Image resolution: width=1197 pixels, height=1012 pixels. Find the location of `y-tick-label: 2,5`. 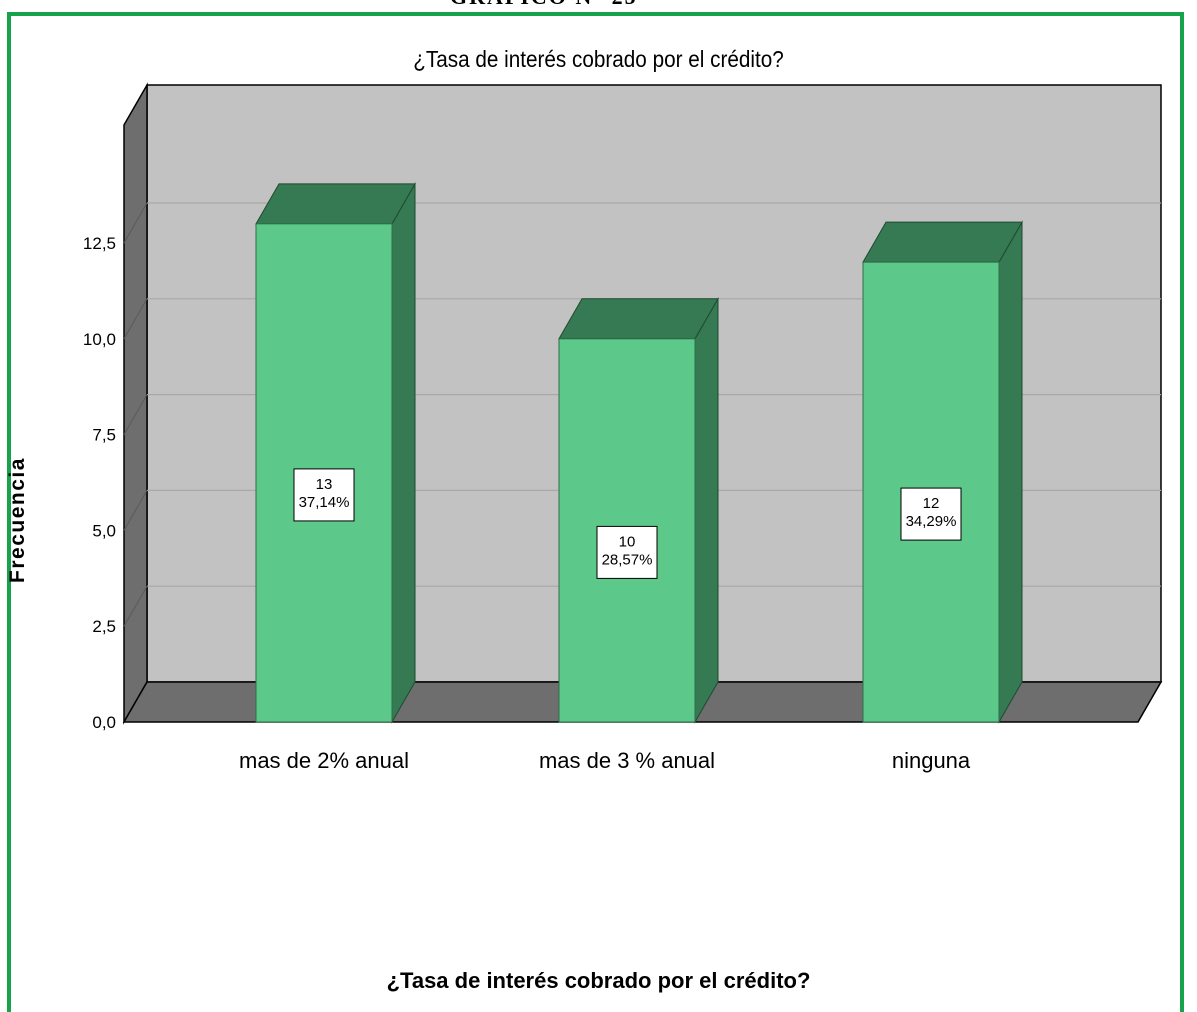

y-tick-label: 2,5 is located at coordinates (104, 626).